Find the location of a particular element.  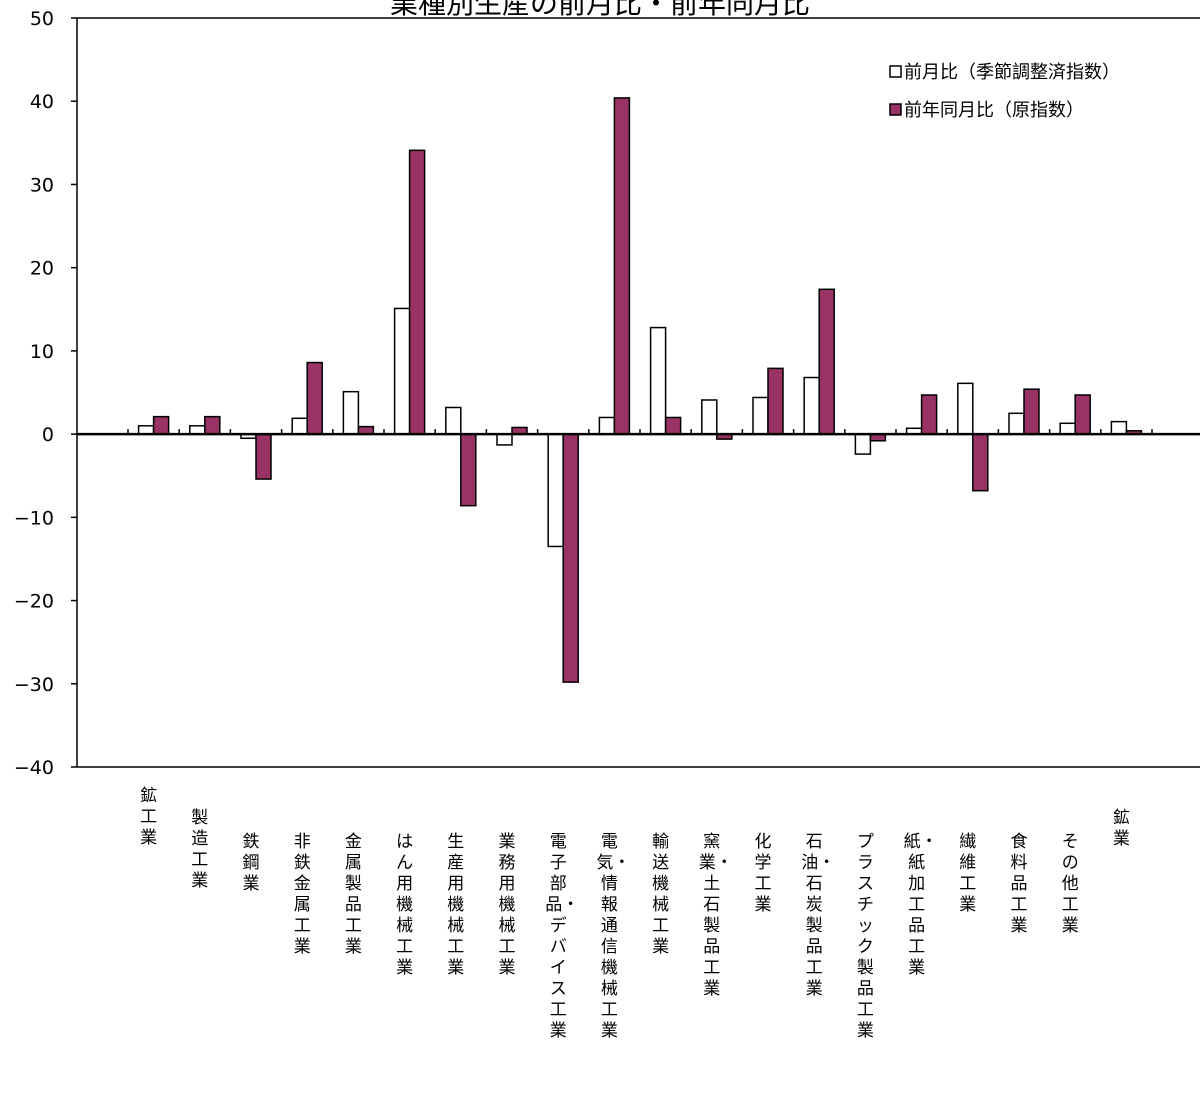

category-label: 鉱工業 is located at coordinates (149, 817).